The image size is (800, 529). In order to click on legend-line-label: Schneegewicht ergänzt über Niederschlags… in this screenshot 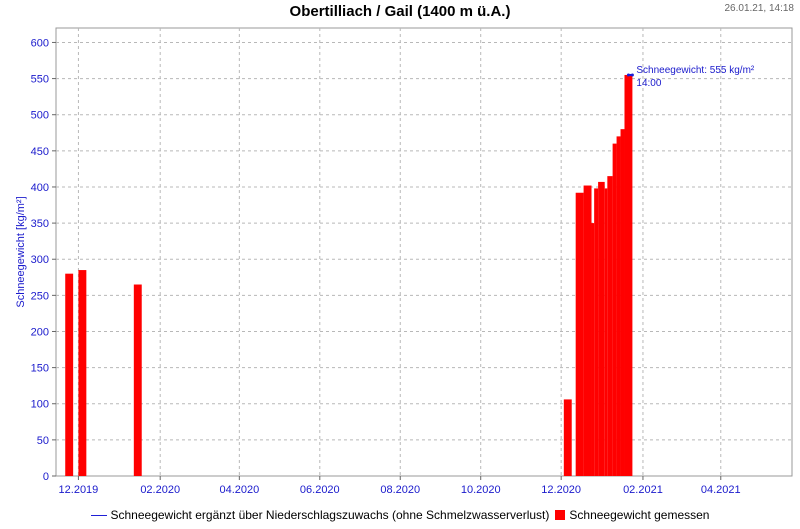, I will do `click(330, 515)`.